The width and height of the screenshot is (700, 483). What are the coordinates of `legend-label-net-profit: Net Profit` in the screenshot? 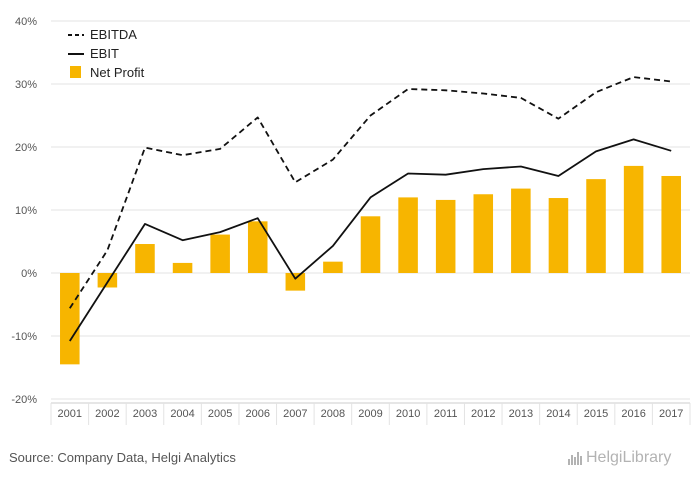 It's located at (117, 72).